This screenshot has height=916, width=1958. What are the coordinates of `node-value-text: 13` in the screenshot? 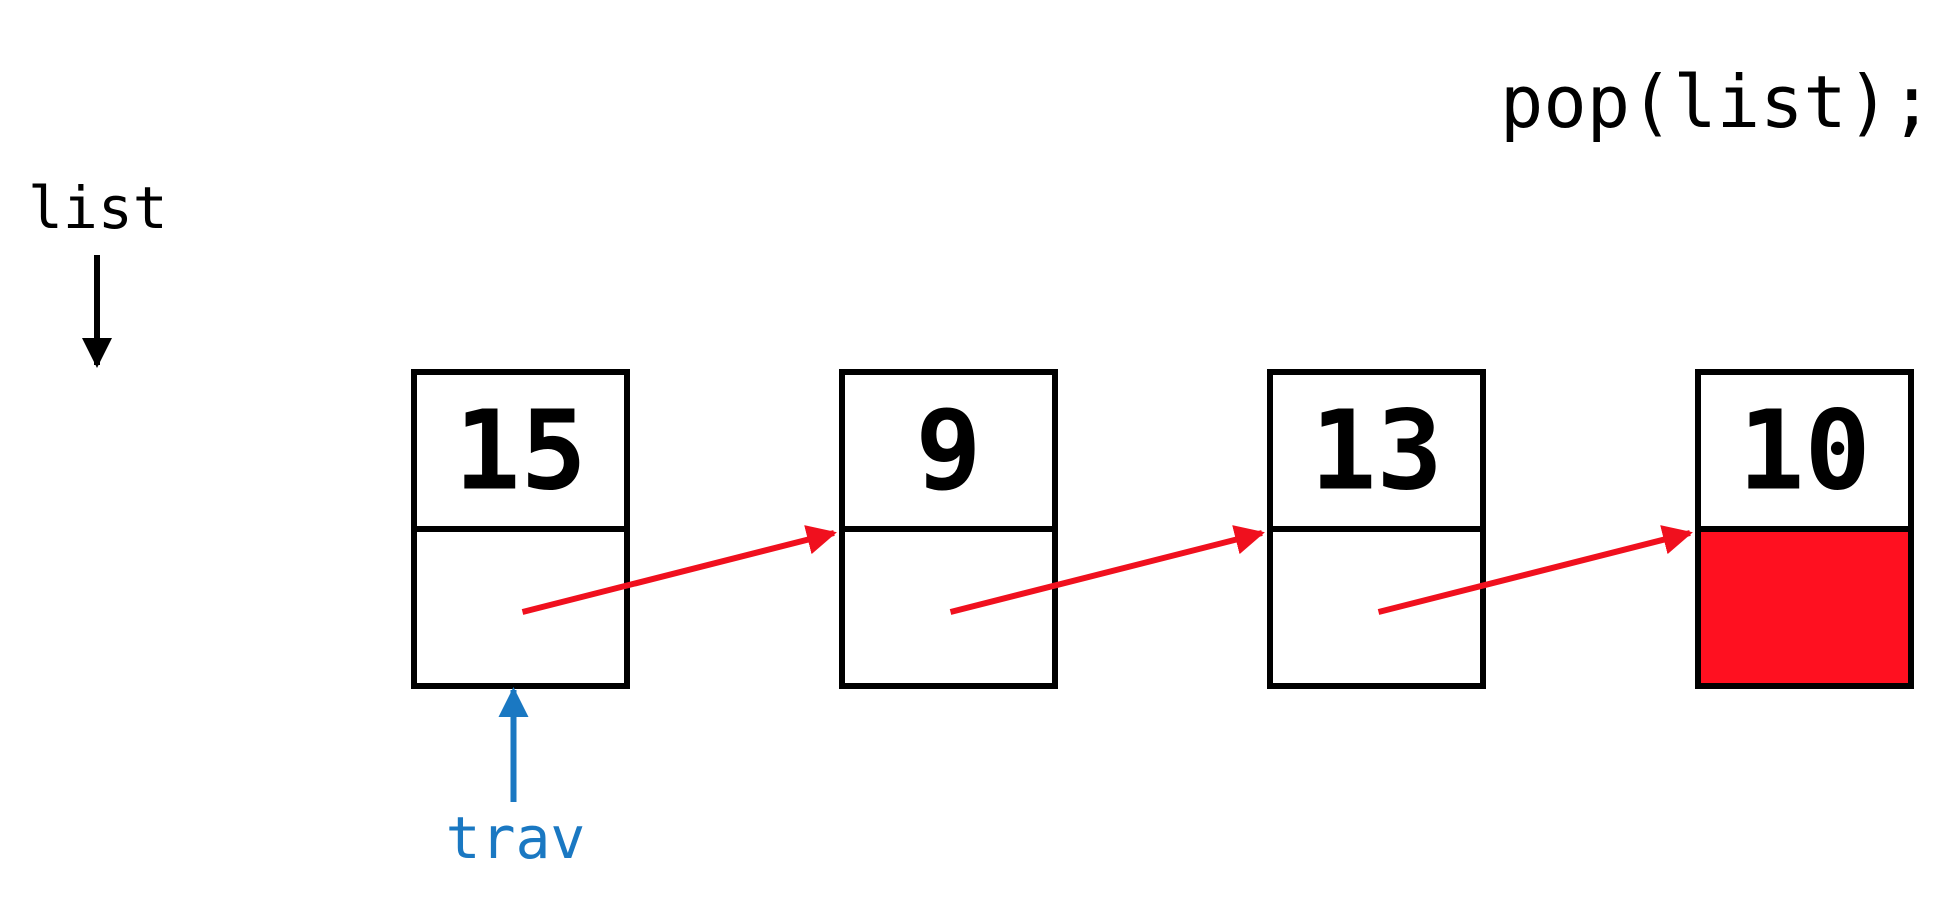 It's located at (1376, 451).